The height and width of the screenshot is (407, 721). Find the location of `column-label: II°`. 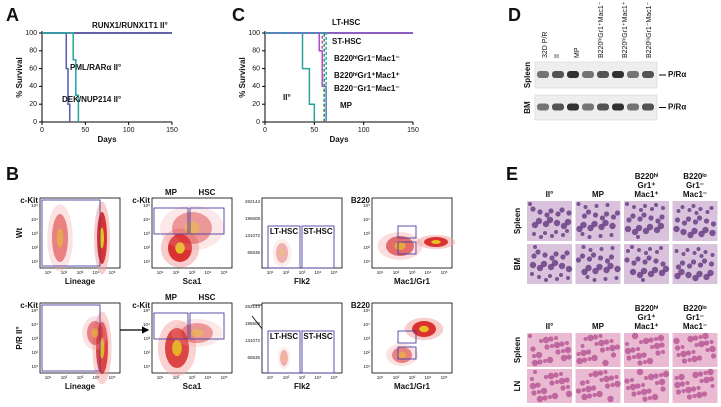

column-label: II° is located at coordinates (550, 326).